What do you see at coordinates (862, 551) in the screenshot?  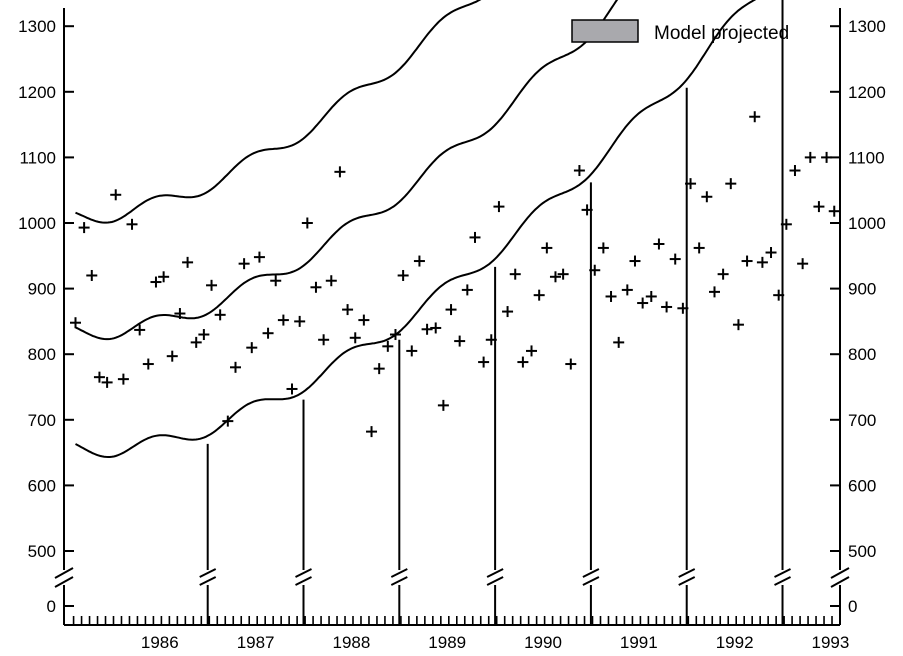 I see `y-tick-label-right: 500` at bounding box center [862, 551].